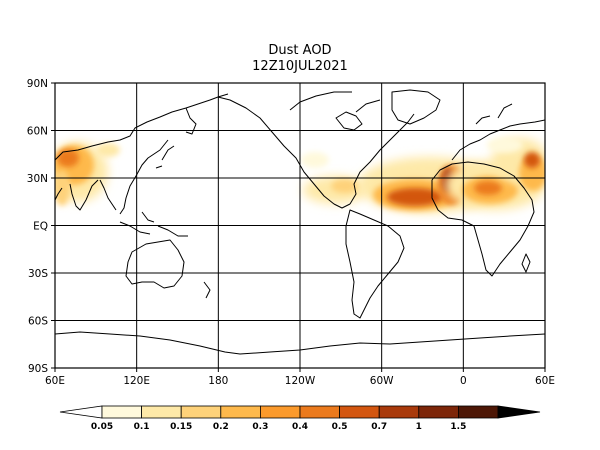 The width and height of the screenshot is (600, 450). What do you see at coordinates (526, 263) in the screenshot?
I see `coastline-madagascar` at bounding box center [526, 263].